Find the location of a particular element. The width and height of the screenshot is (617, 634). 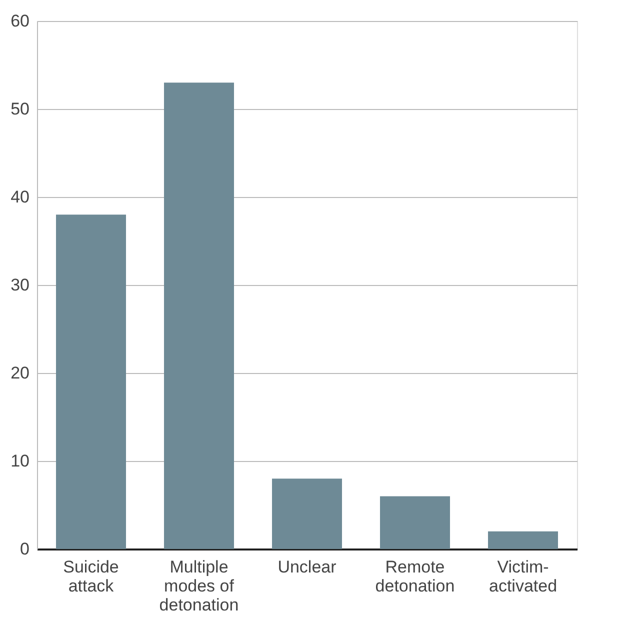

y-tick-label: 30 is located at coordinates (20, 285).